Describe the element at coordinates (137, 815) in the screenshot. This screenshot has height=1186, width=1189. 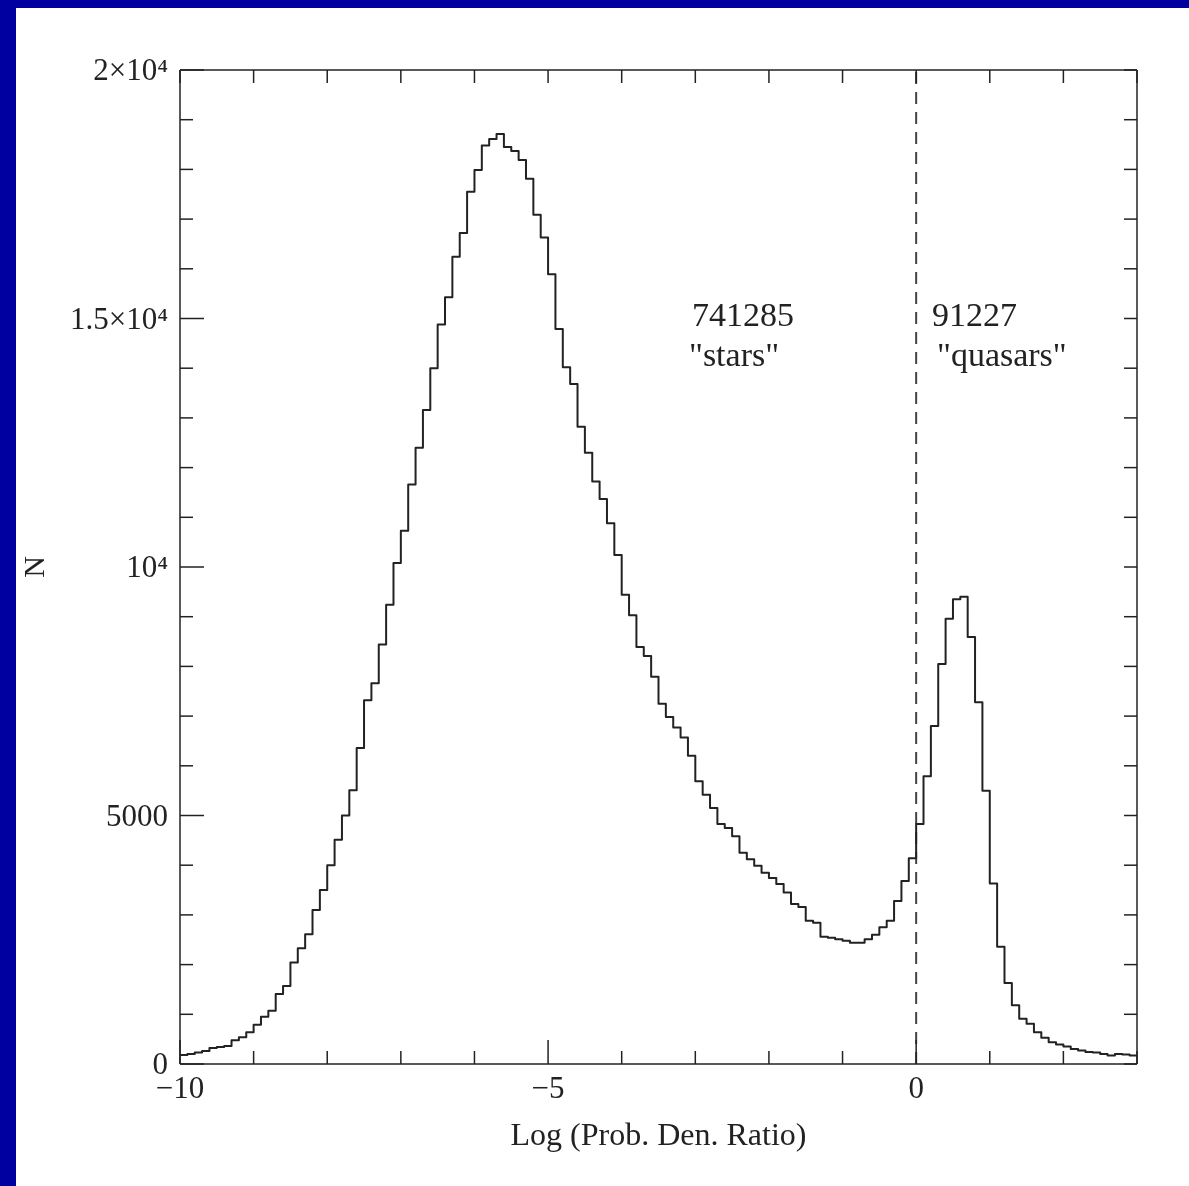
I see `y-tick-label: 5000` at that location.